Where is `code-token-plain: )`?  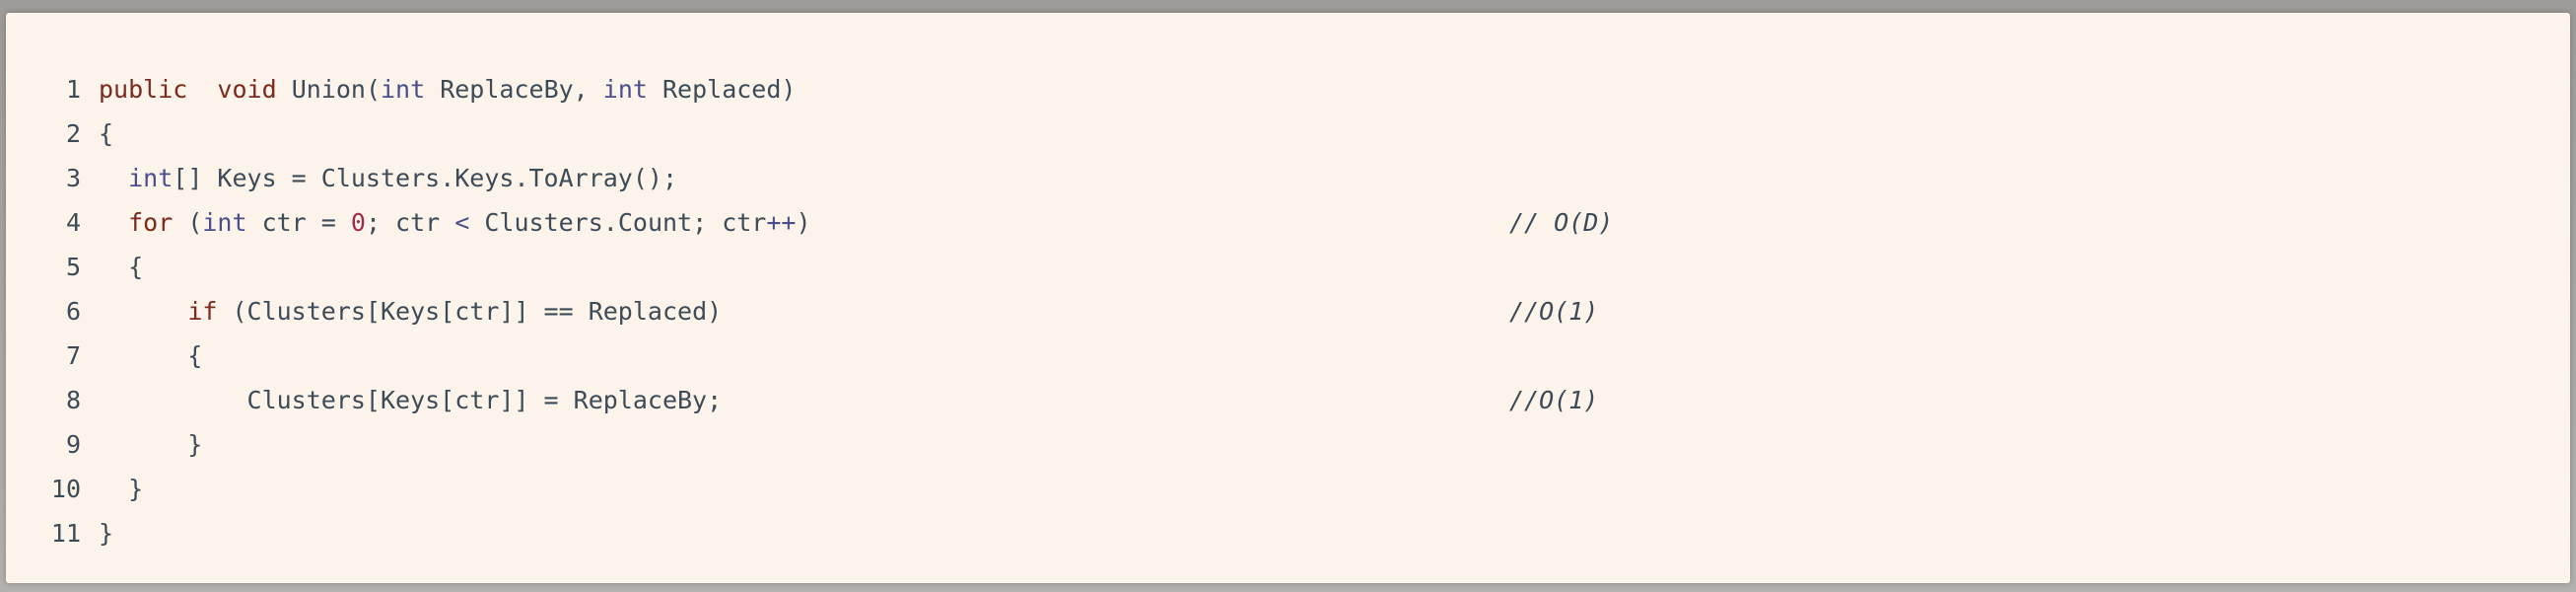
code-token-plain: ) is located at coordinates (804, 223).